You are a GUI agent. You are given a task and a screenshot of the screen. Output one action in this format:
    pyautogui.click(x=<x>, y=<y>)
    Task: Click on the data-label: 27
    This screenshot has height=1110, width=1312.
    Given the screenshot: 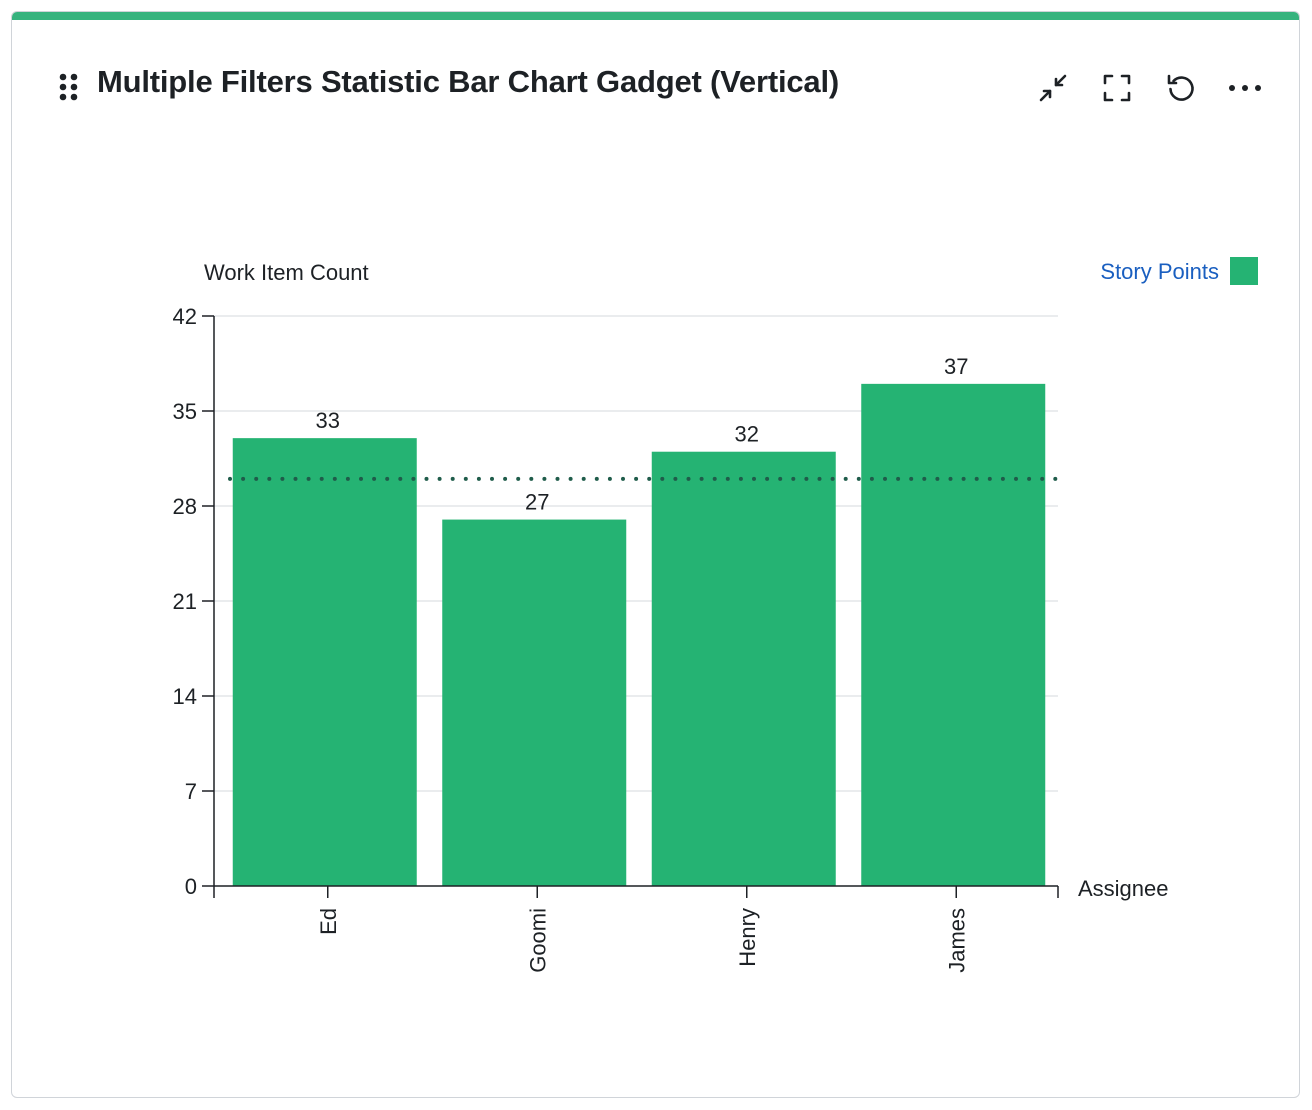 What is the action you would take?
    pyautogui.click(x=537, y=502)
    